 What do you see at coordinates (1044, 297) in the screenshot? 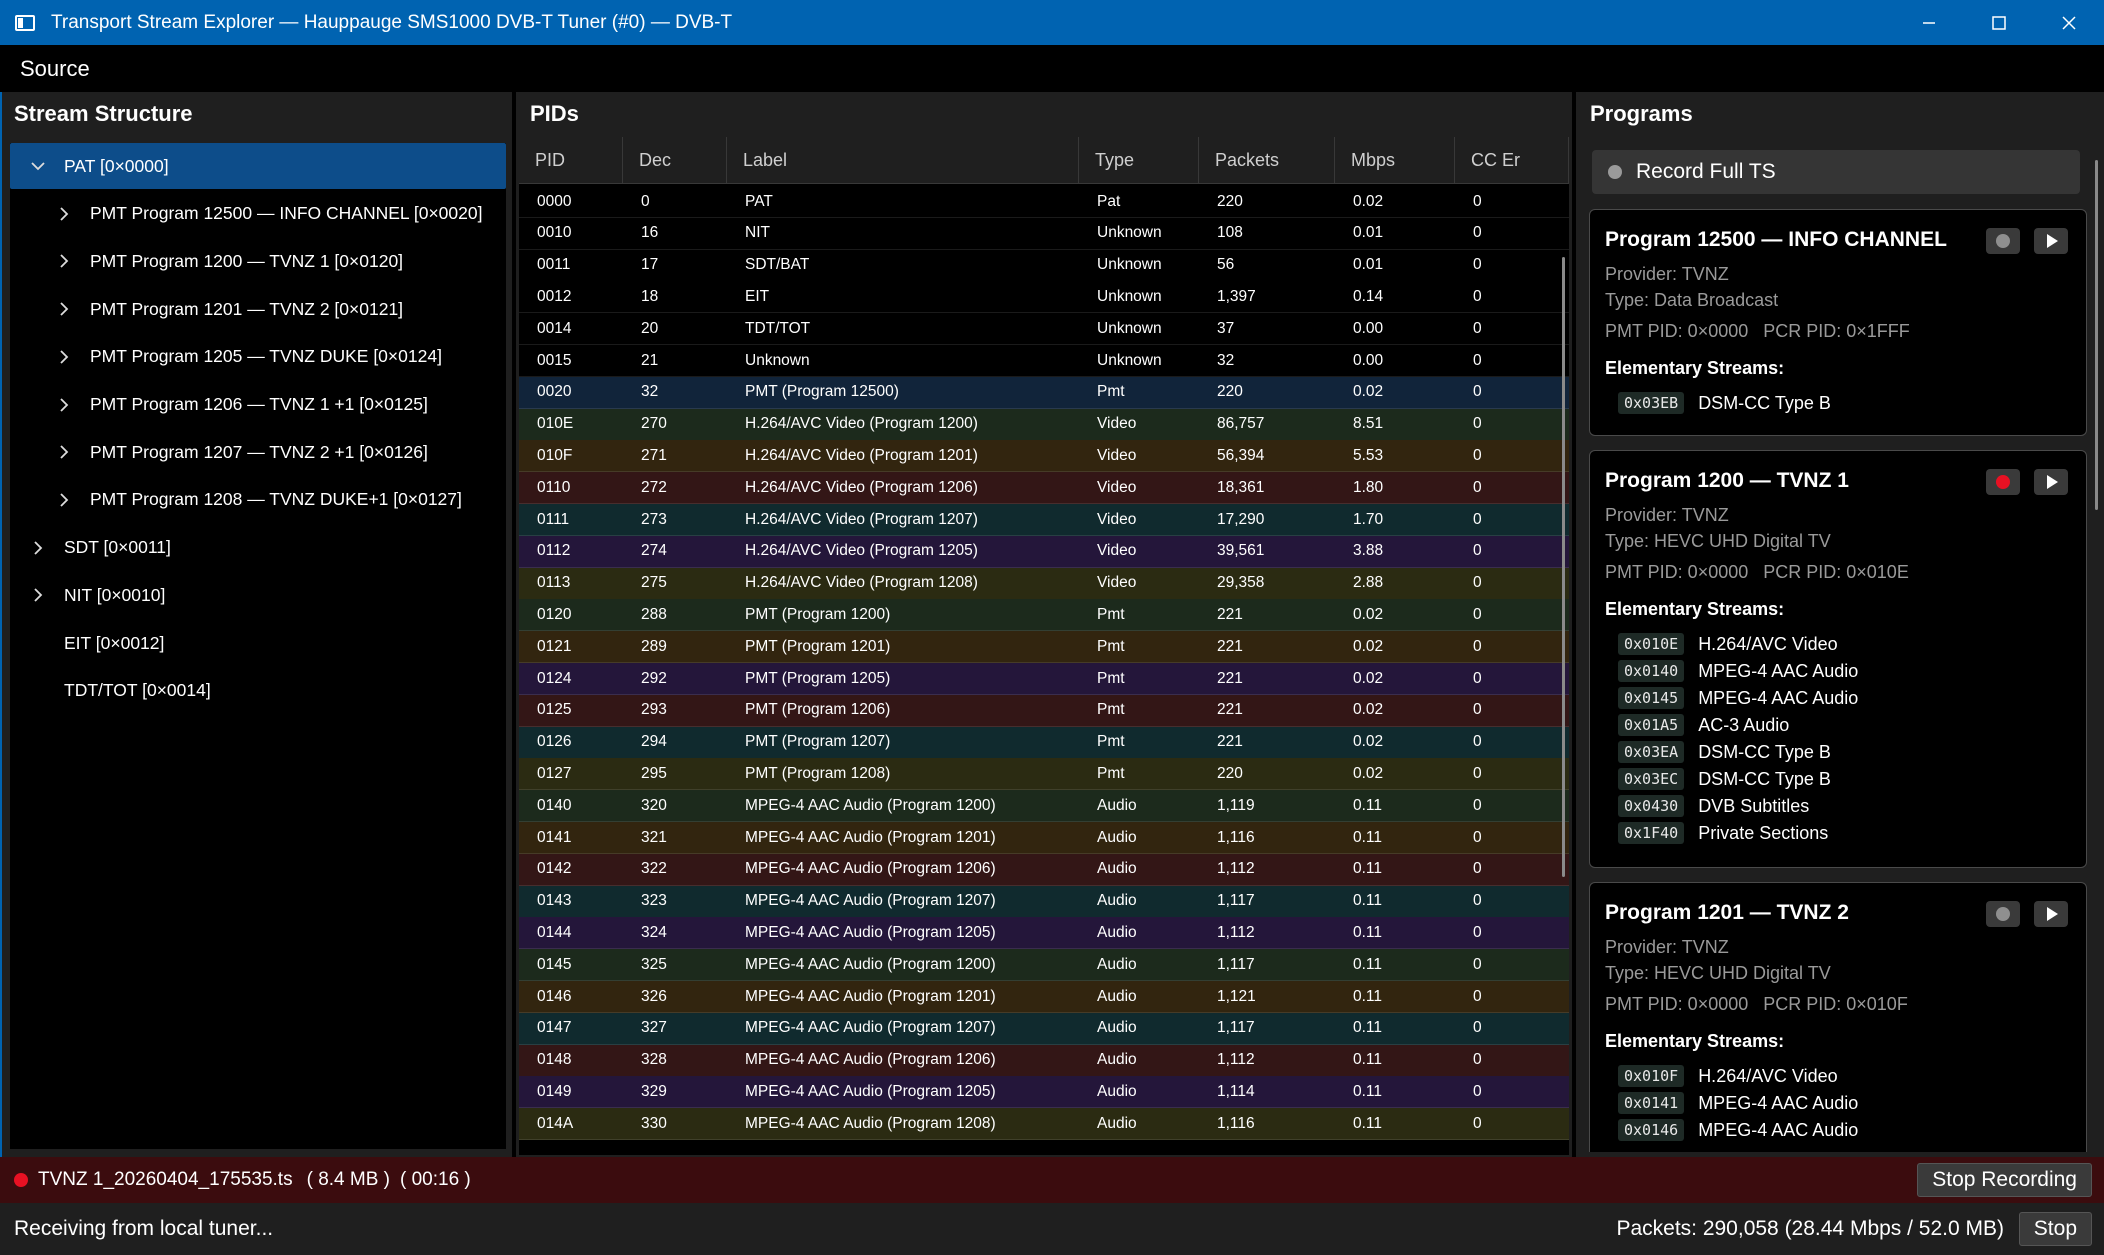
I see `table-row: 0012 18 EIT Unknown 1,397 0.14 0` at bounding box center [1044, 297].